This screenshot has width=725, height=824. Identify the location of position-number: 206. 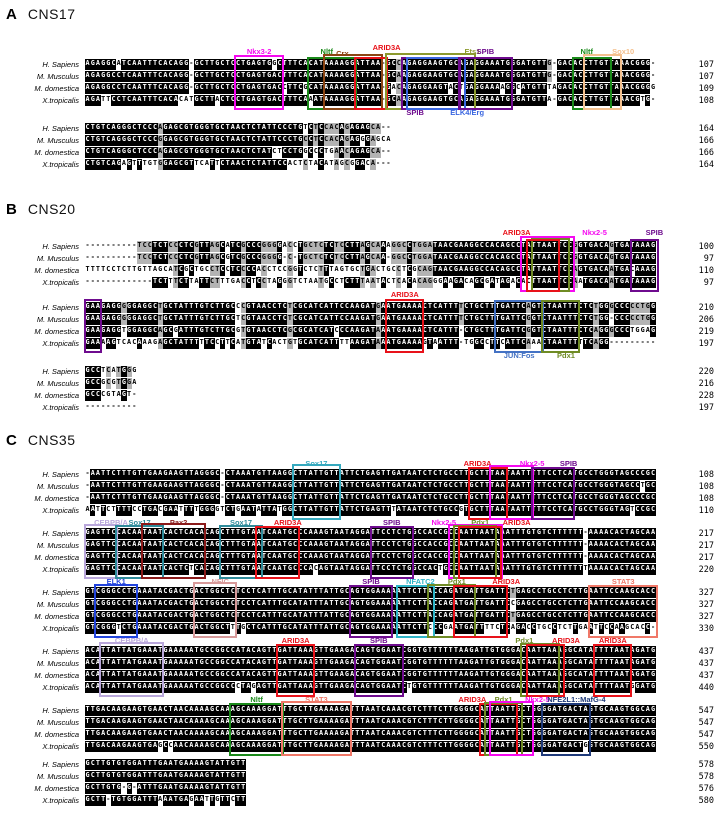
(706, 320).